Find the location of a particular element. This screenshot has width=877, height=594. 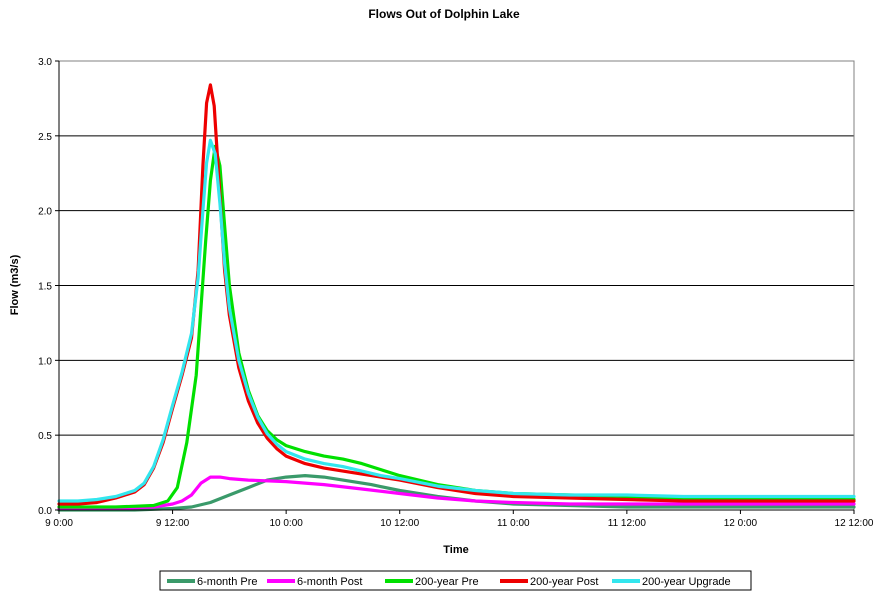

x-tick-label: 10 12:00 is located at coordinates (399, 523).